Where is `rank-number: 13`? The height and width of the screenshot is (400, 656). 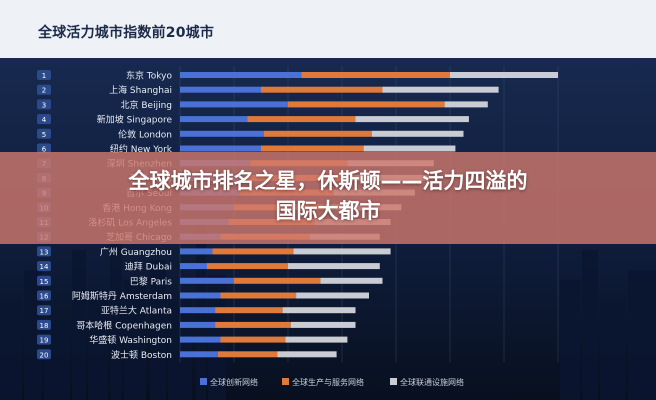 rank-number: 13 is located at coordinates (44, 252).